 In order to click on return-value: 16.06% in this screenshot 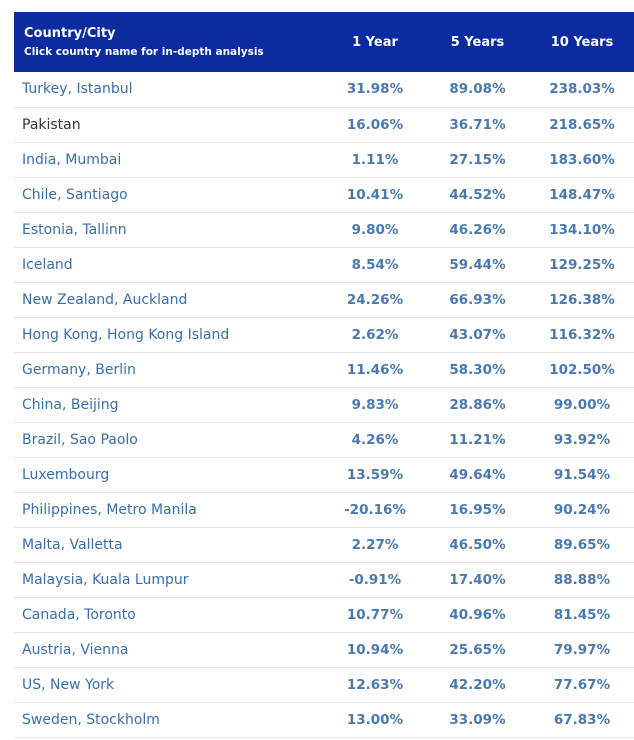, I will do `click(375, 124)`.